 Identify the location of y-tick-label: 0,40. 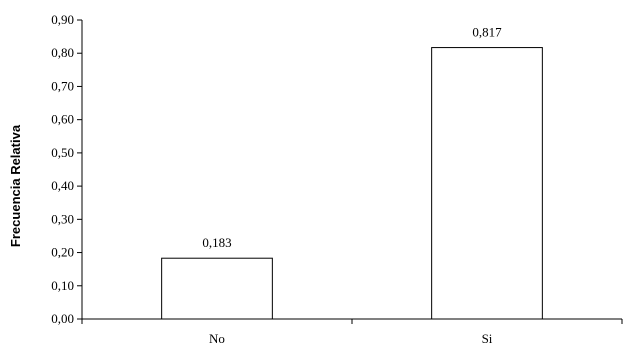
(62, 185).